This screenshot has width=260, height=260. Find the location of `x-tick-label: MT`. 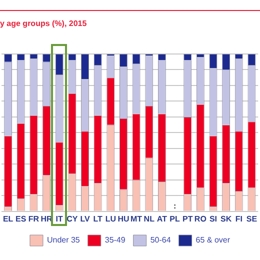

x-tick-label: MT is located at coordinates (136, 219).